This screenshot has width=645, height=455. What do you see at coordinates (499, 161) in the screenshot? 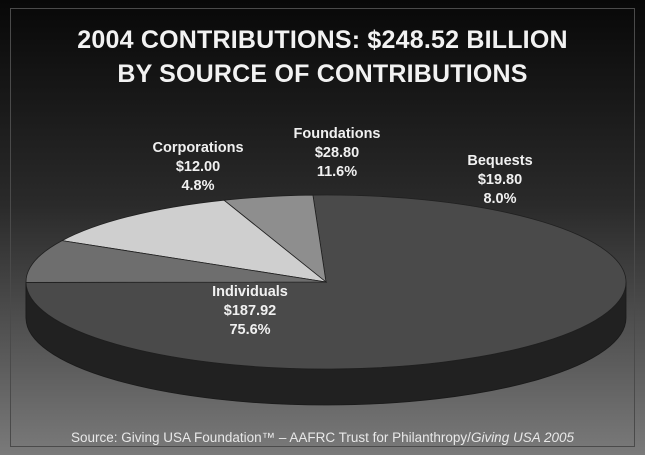
I see `slice-name: Bequests` at bounding box center [499, 161].